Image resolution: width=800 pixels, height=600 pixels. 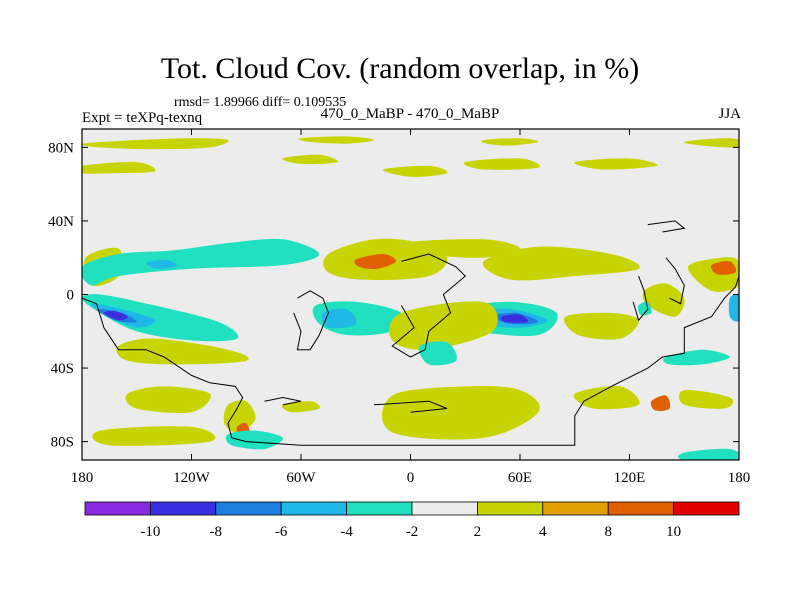 What do you see at coordinates (400, 68) in the screenshot?
I see `chart-title: Tot. Cloud Cov. (random overlap, in %)` at bounding box center [400, 68].